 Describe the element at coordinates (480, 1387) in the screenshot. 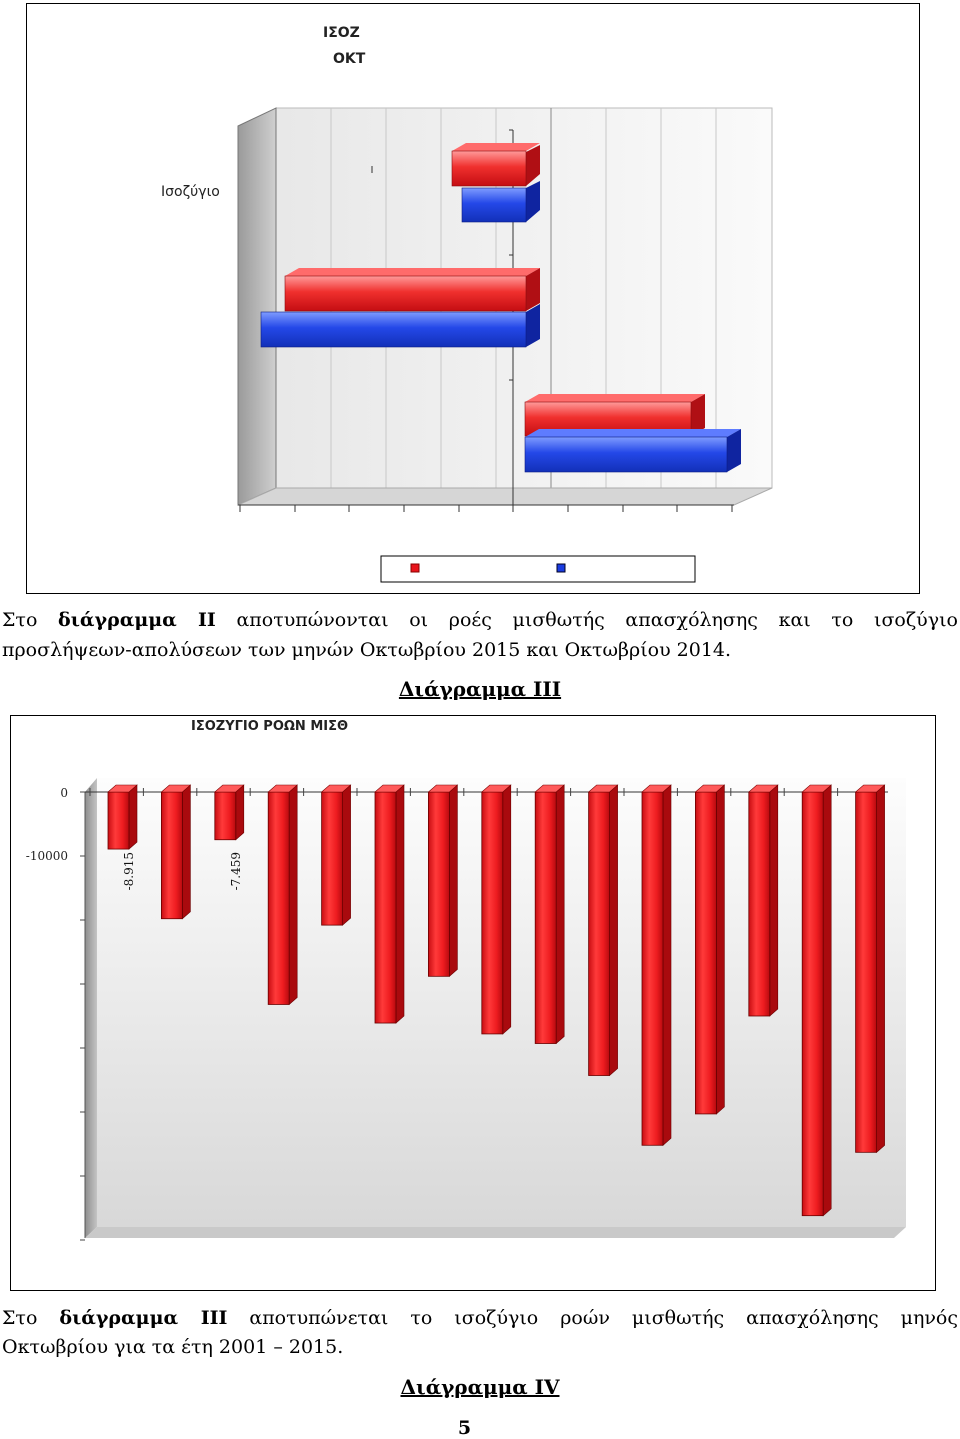

I see `diagram-4-heading: Διάγραμμα ΙV` at that location.